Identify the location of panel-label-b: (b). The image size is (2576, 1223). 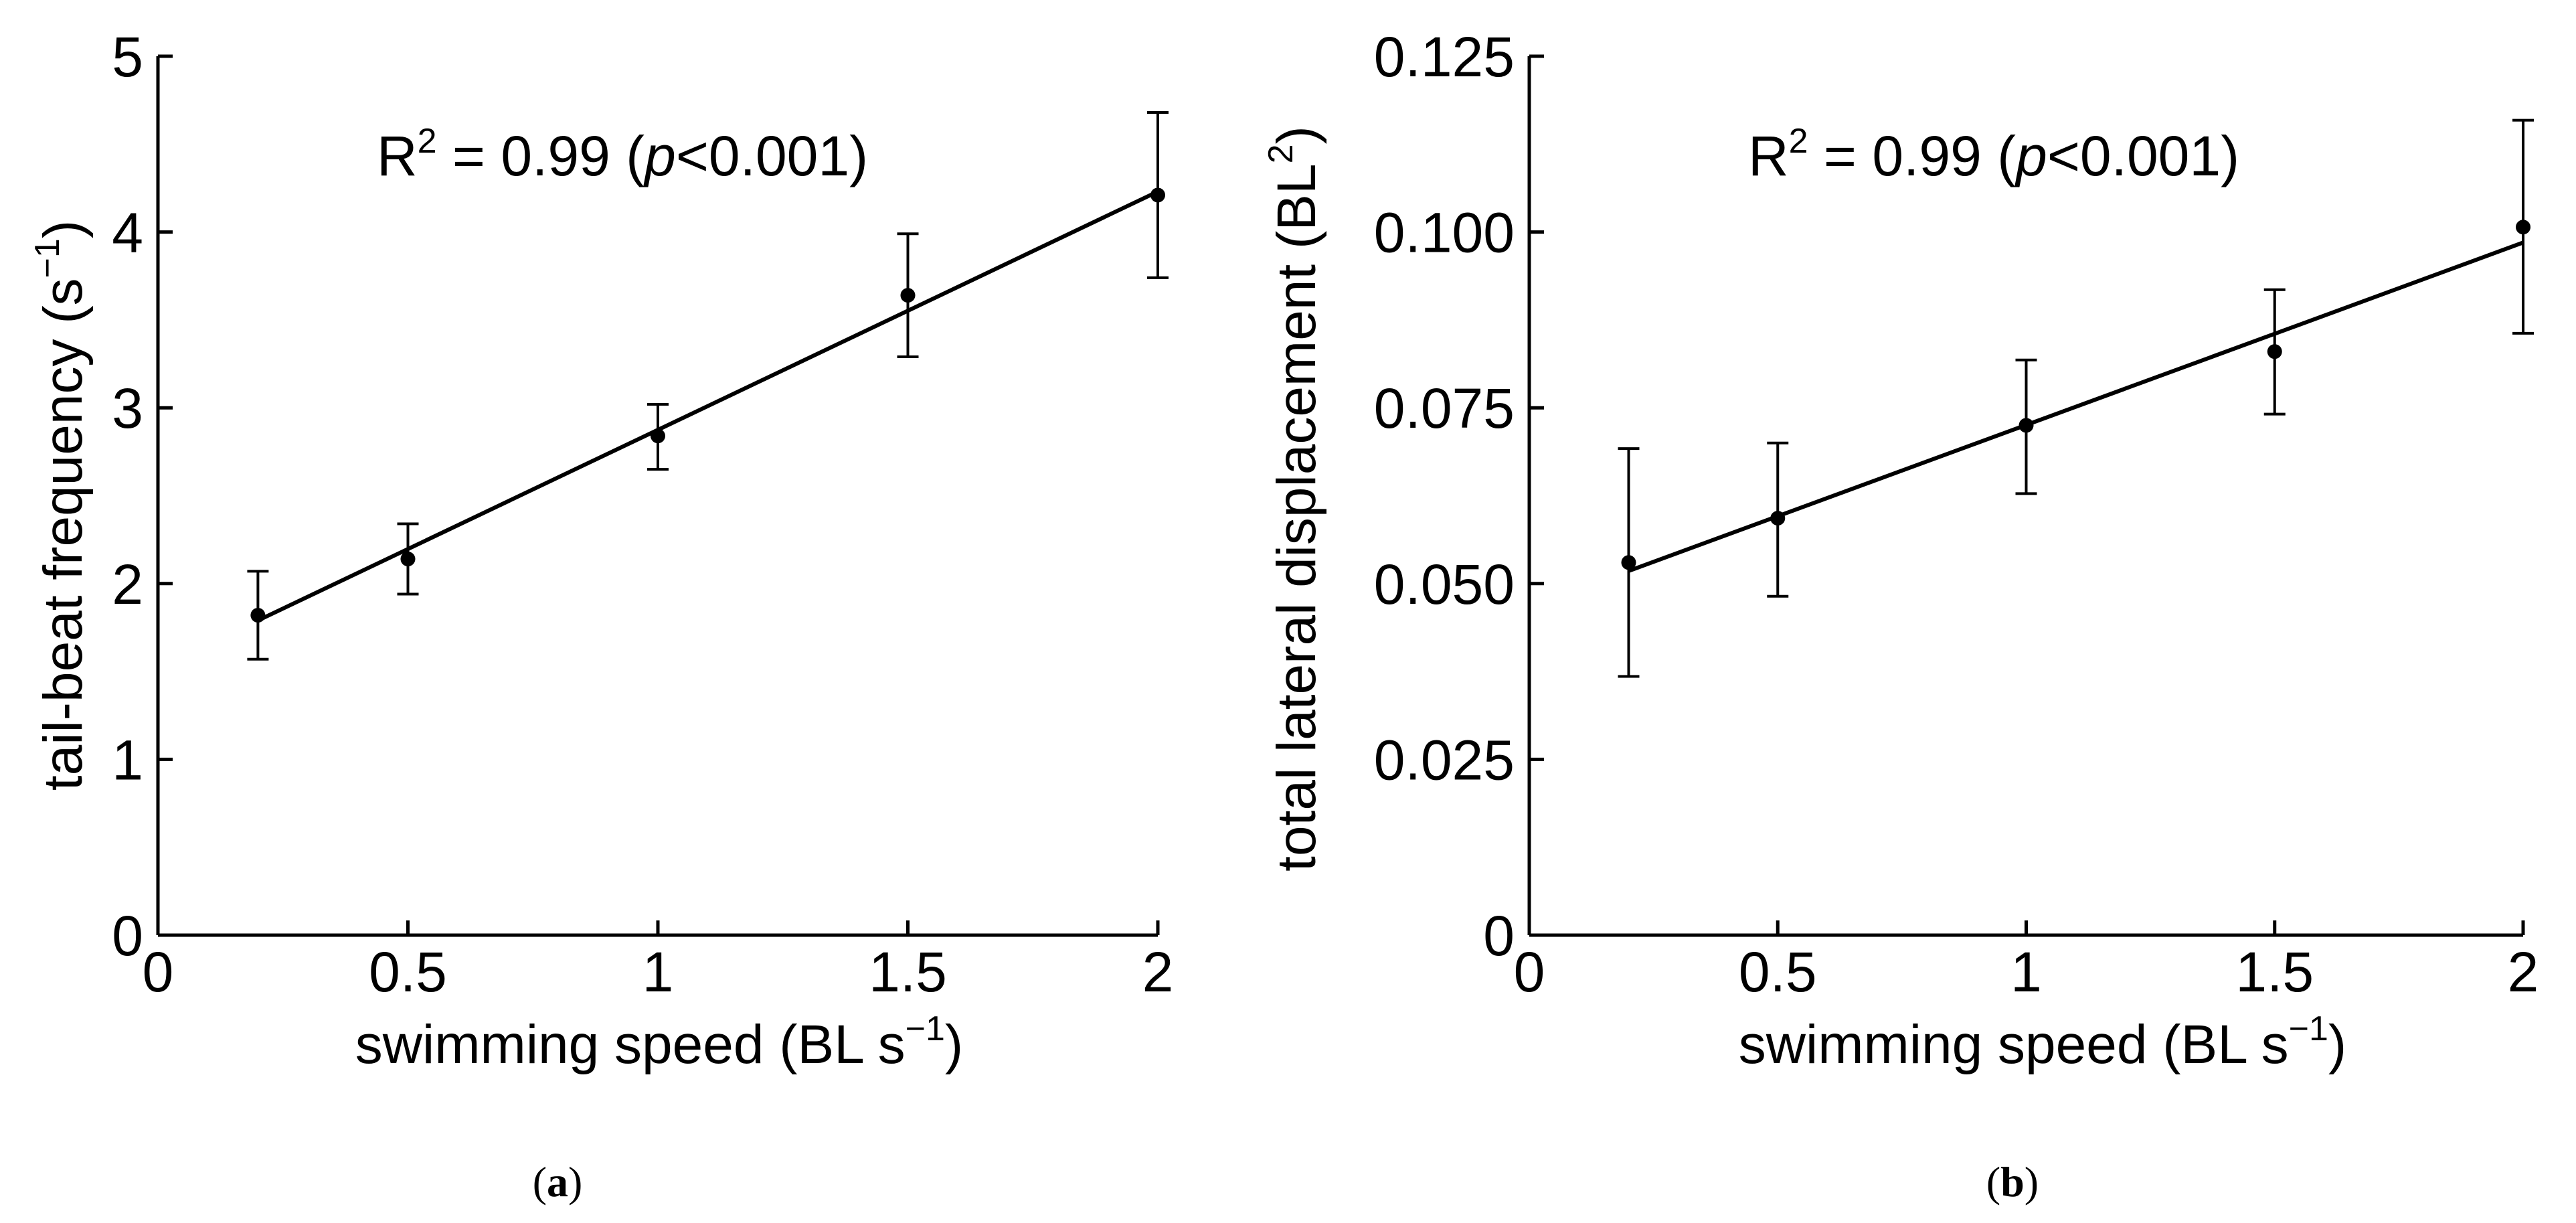
(2012, 1182).